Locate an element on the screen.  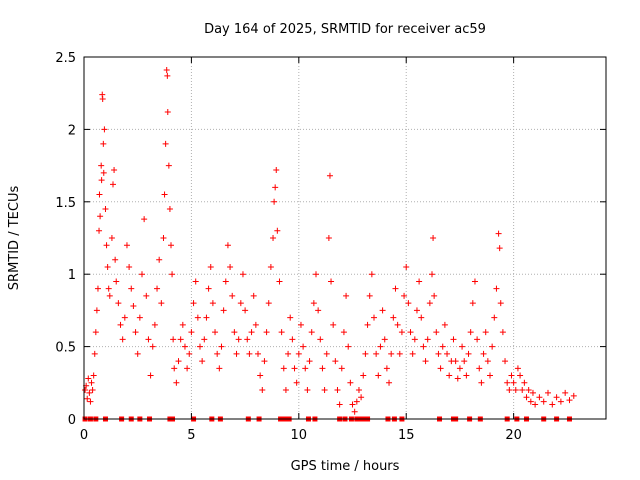
x-tick-label: 10 is located at coordinates (299, 435).